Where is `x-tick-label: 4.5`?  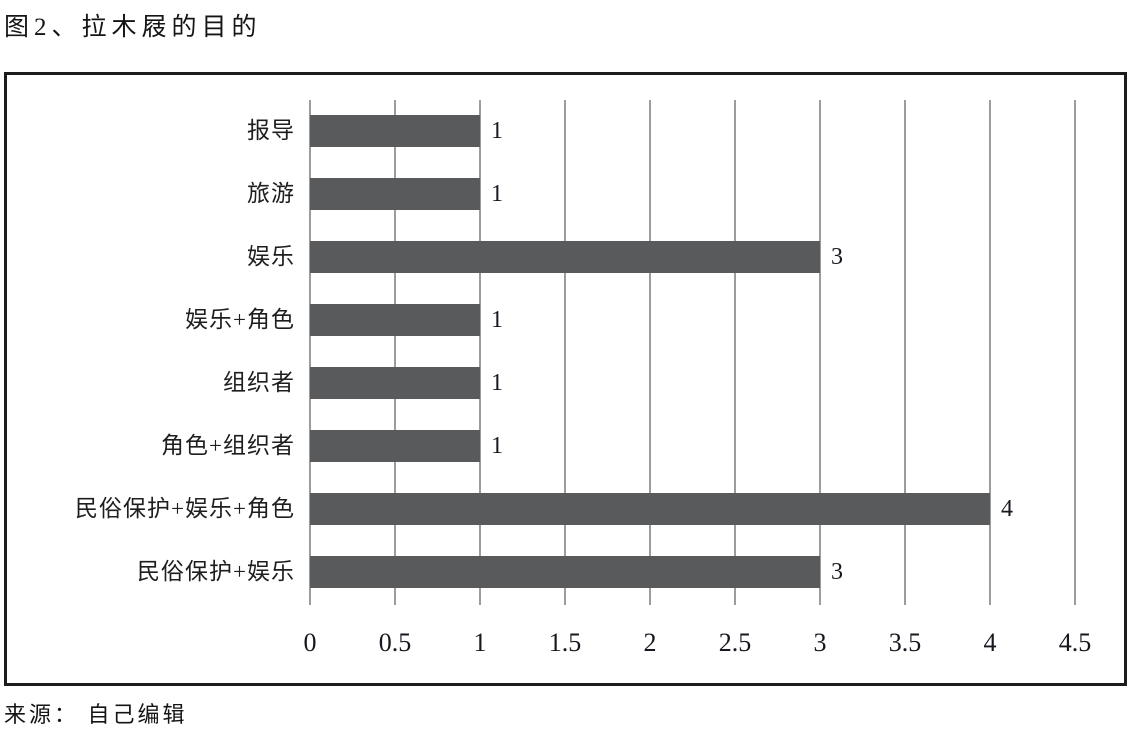
x-tick-label: 4.5 is located at coordinates (1075, 642).